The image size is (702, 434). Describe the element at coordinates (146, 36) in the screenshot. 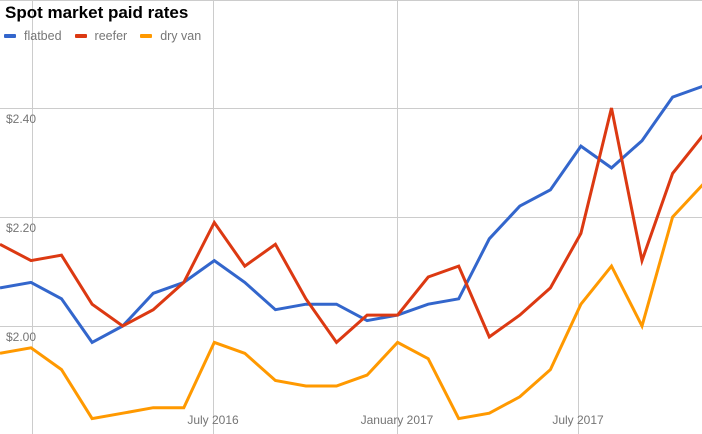

I see `legend-swatch-dry-van` at that location.